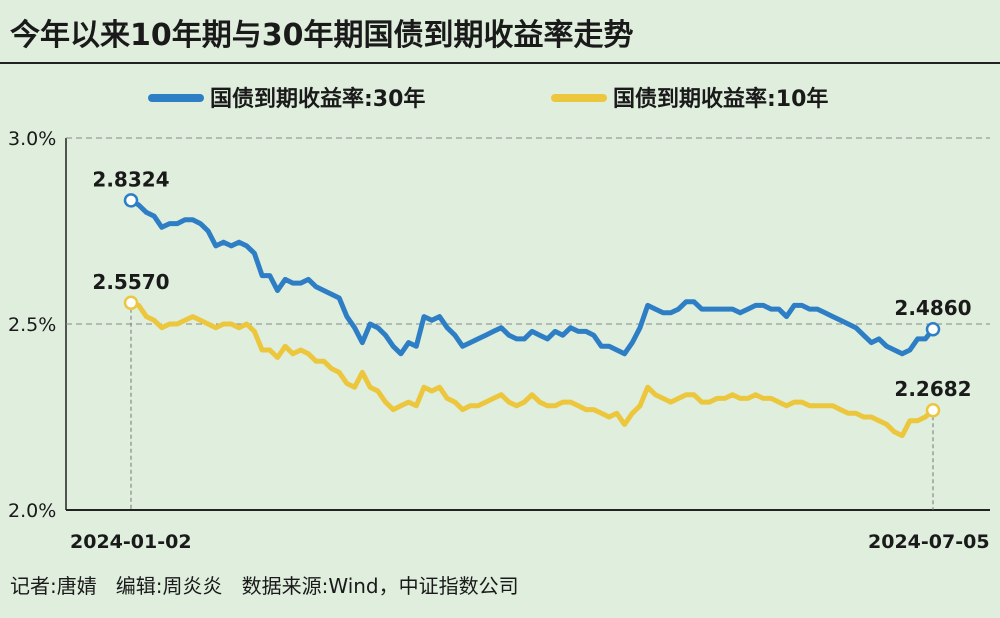 Image resolution: width=1000 pixels, height=618 pixels. I want to click on data-label-30y-end: 2.4860, so click(932, 308).